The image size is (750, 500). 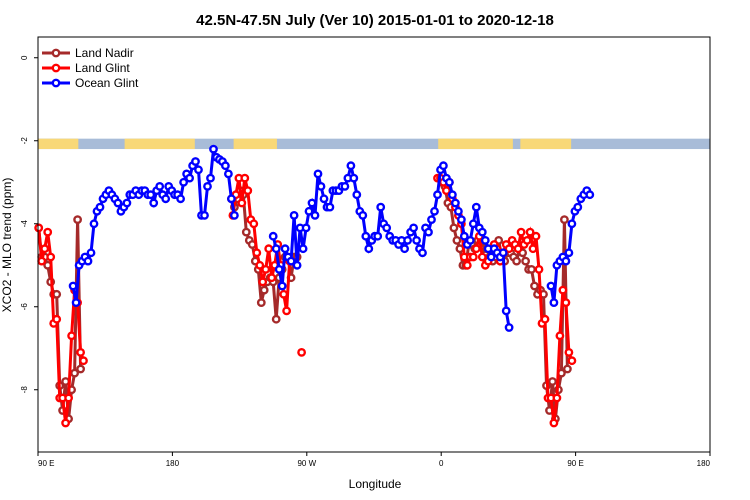 I want to click on y-axis-label: XCO2 - MLO trend (ppm), so click(x=7, y=245).